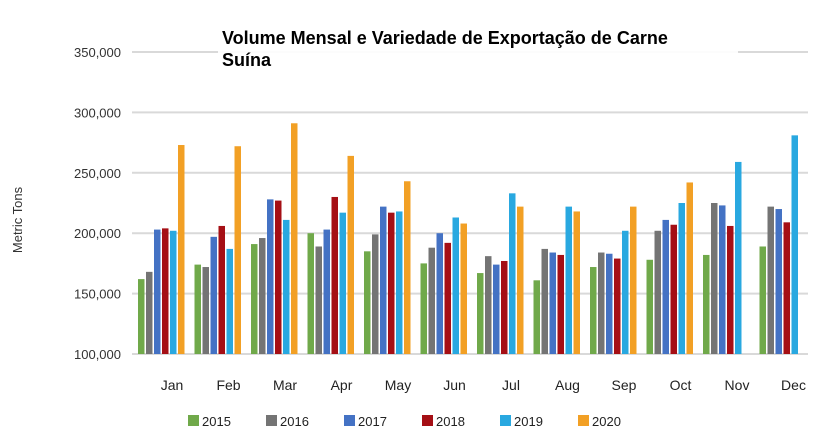 The image size is (820, 428). Describe the element at coordinates (488, 305) in the screenshot. I see `bar-jul-2016` at that location.